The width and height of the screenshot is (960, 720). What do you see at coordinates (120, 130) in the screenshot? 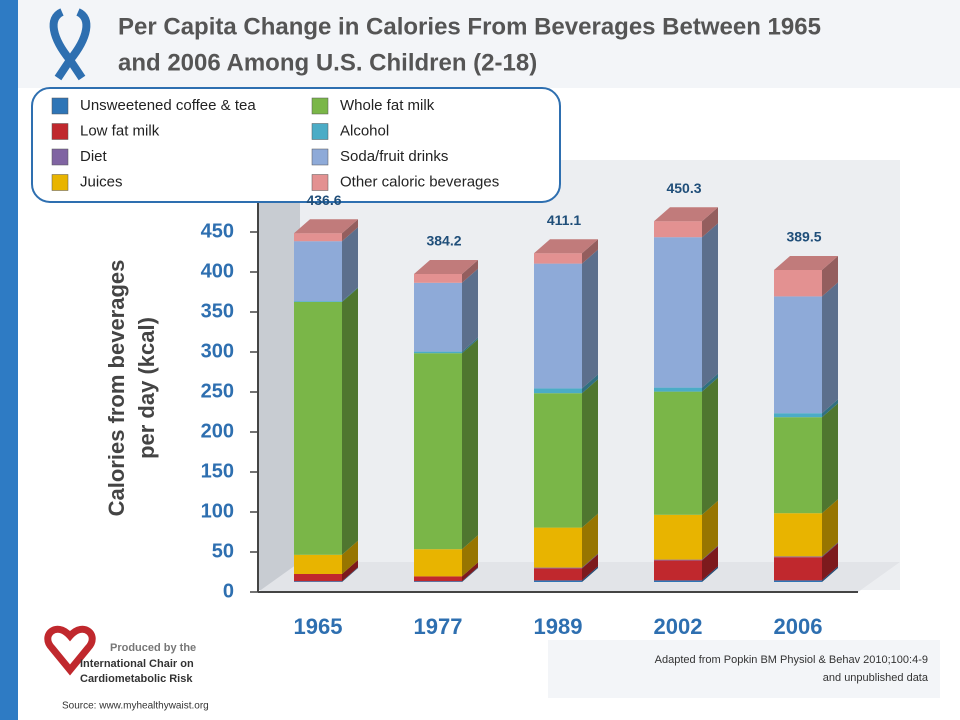
I see `legend-label: Low fat milk` at bounding box center [120, 130].